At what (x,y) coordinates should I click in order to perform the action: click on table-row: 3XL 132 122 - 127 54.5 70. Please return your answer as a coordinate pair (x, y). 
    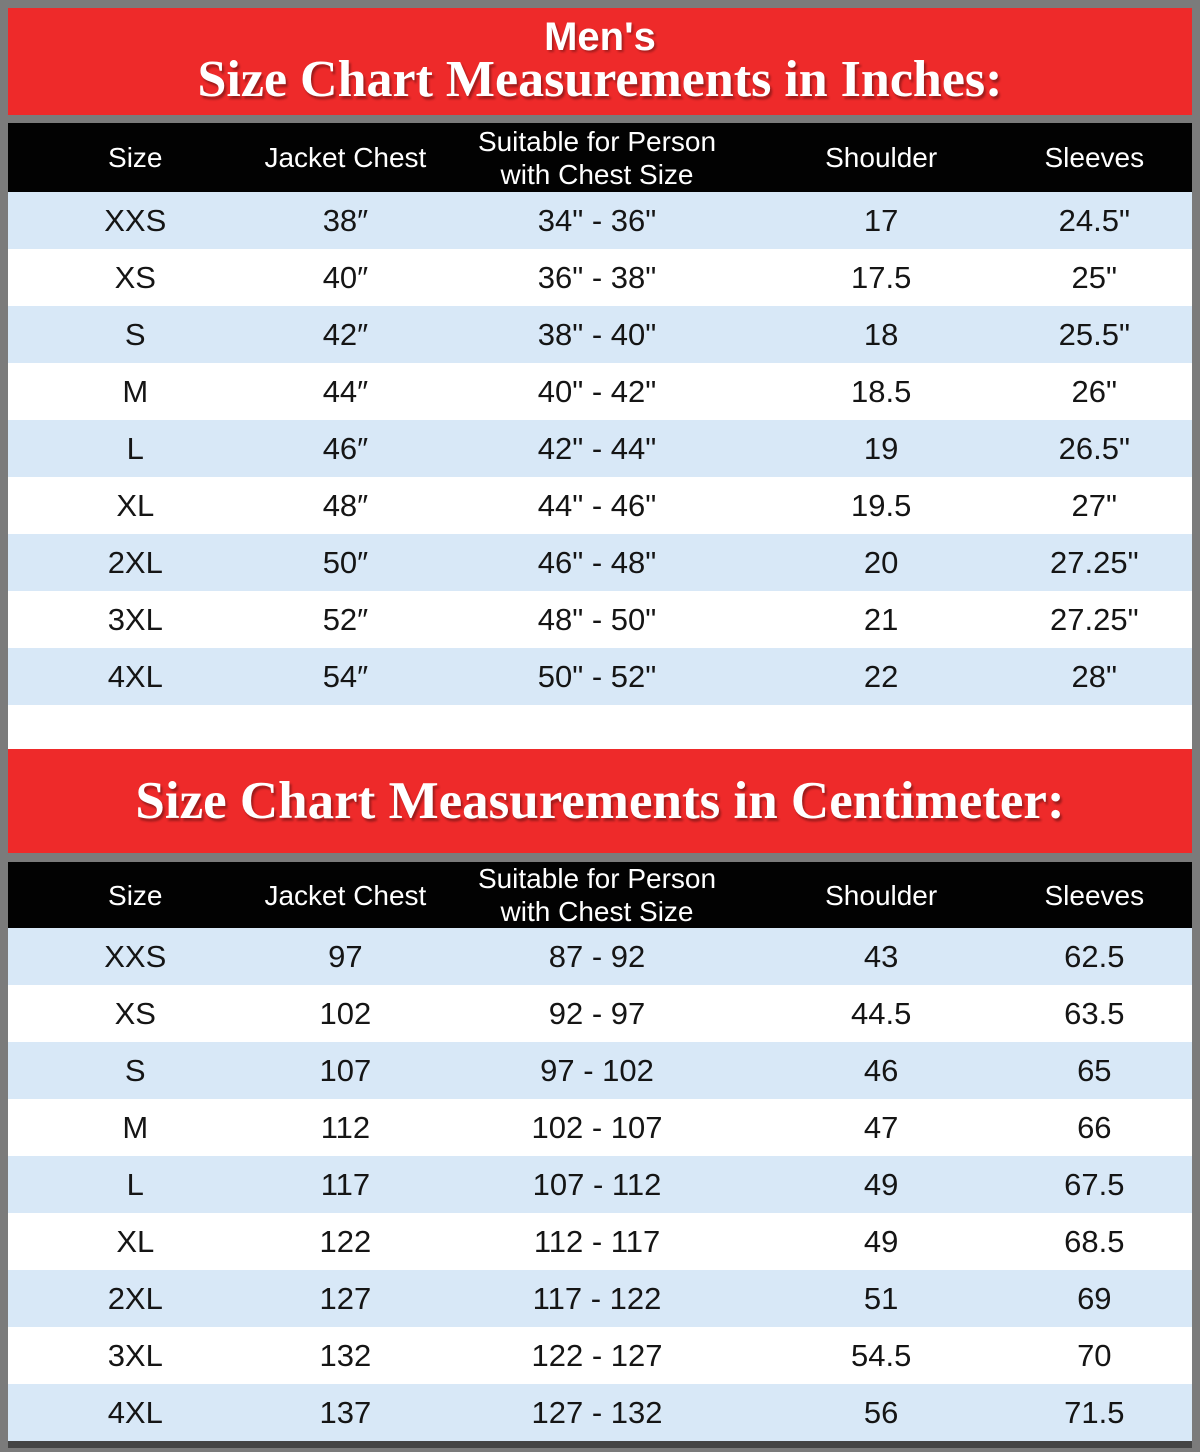
    Looking at the image, I should click on (600, 1355).